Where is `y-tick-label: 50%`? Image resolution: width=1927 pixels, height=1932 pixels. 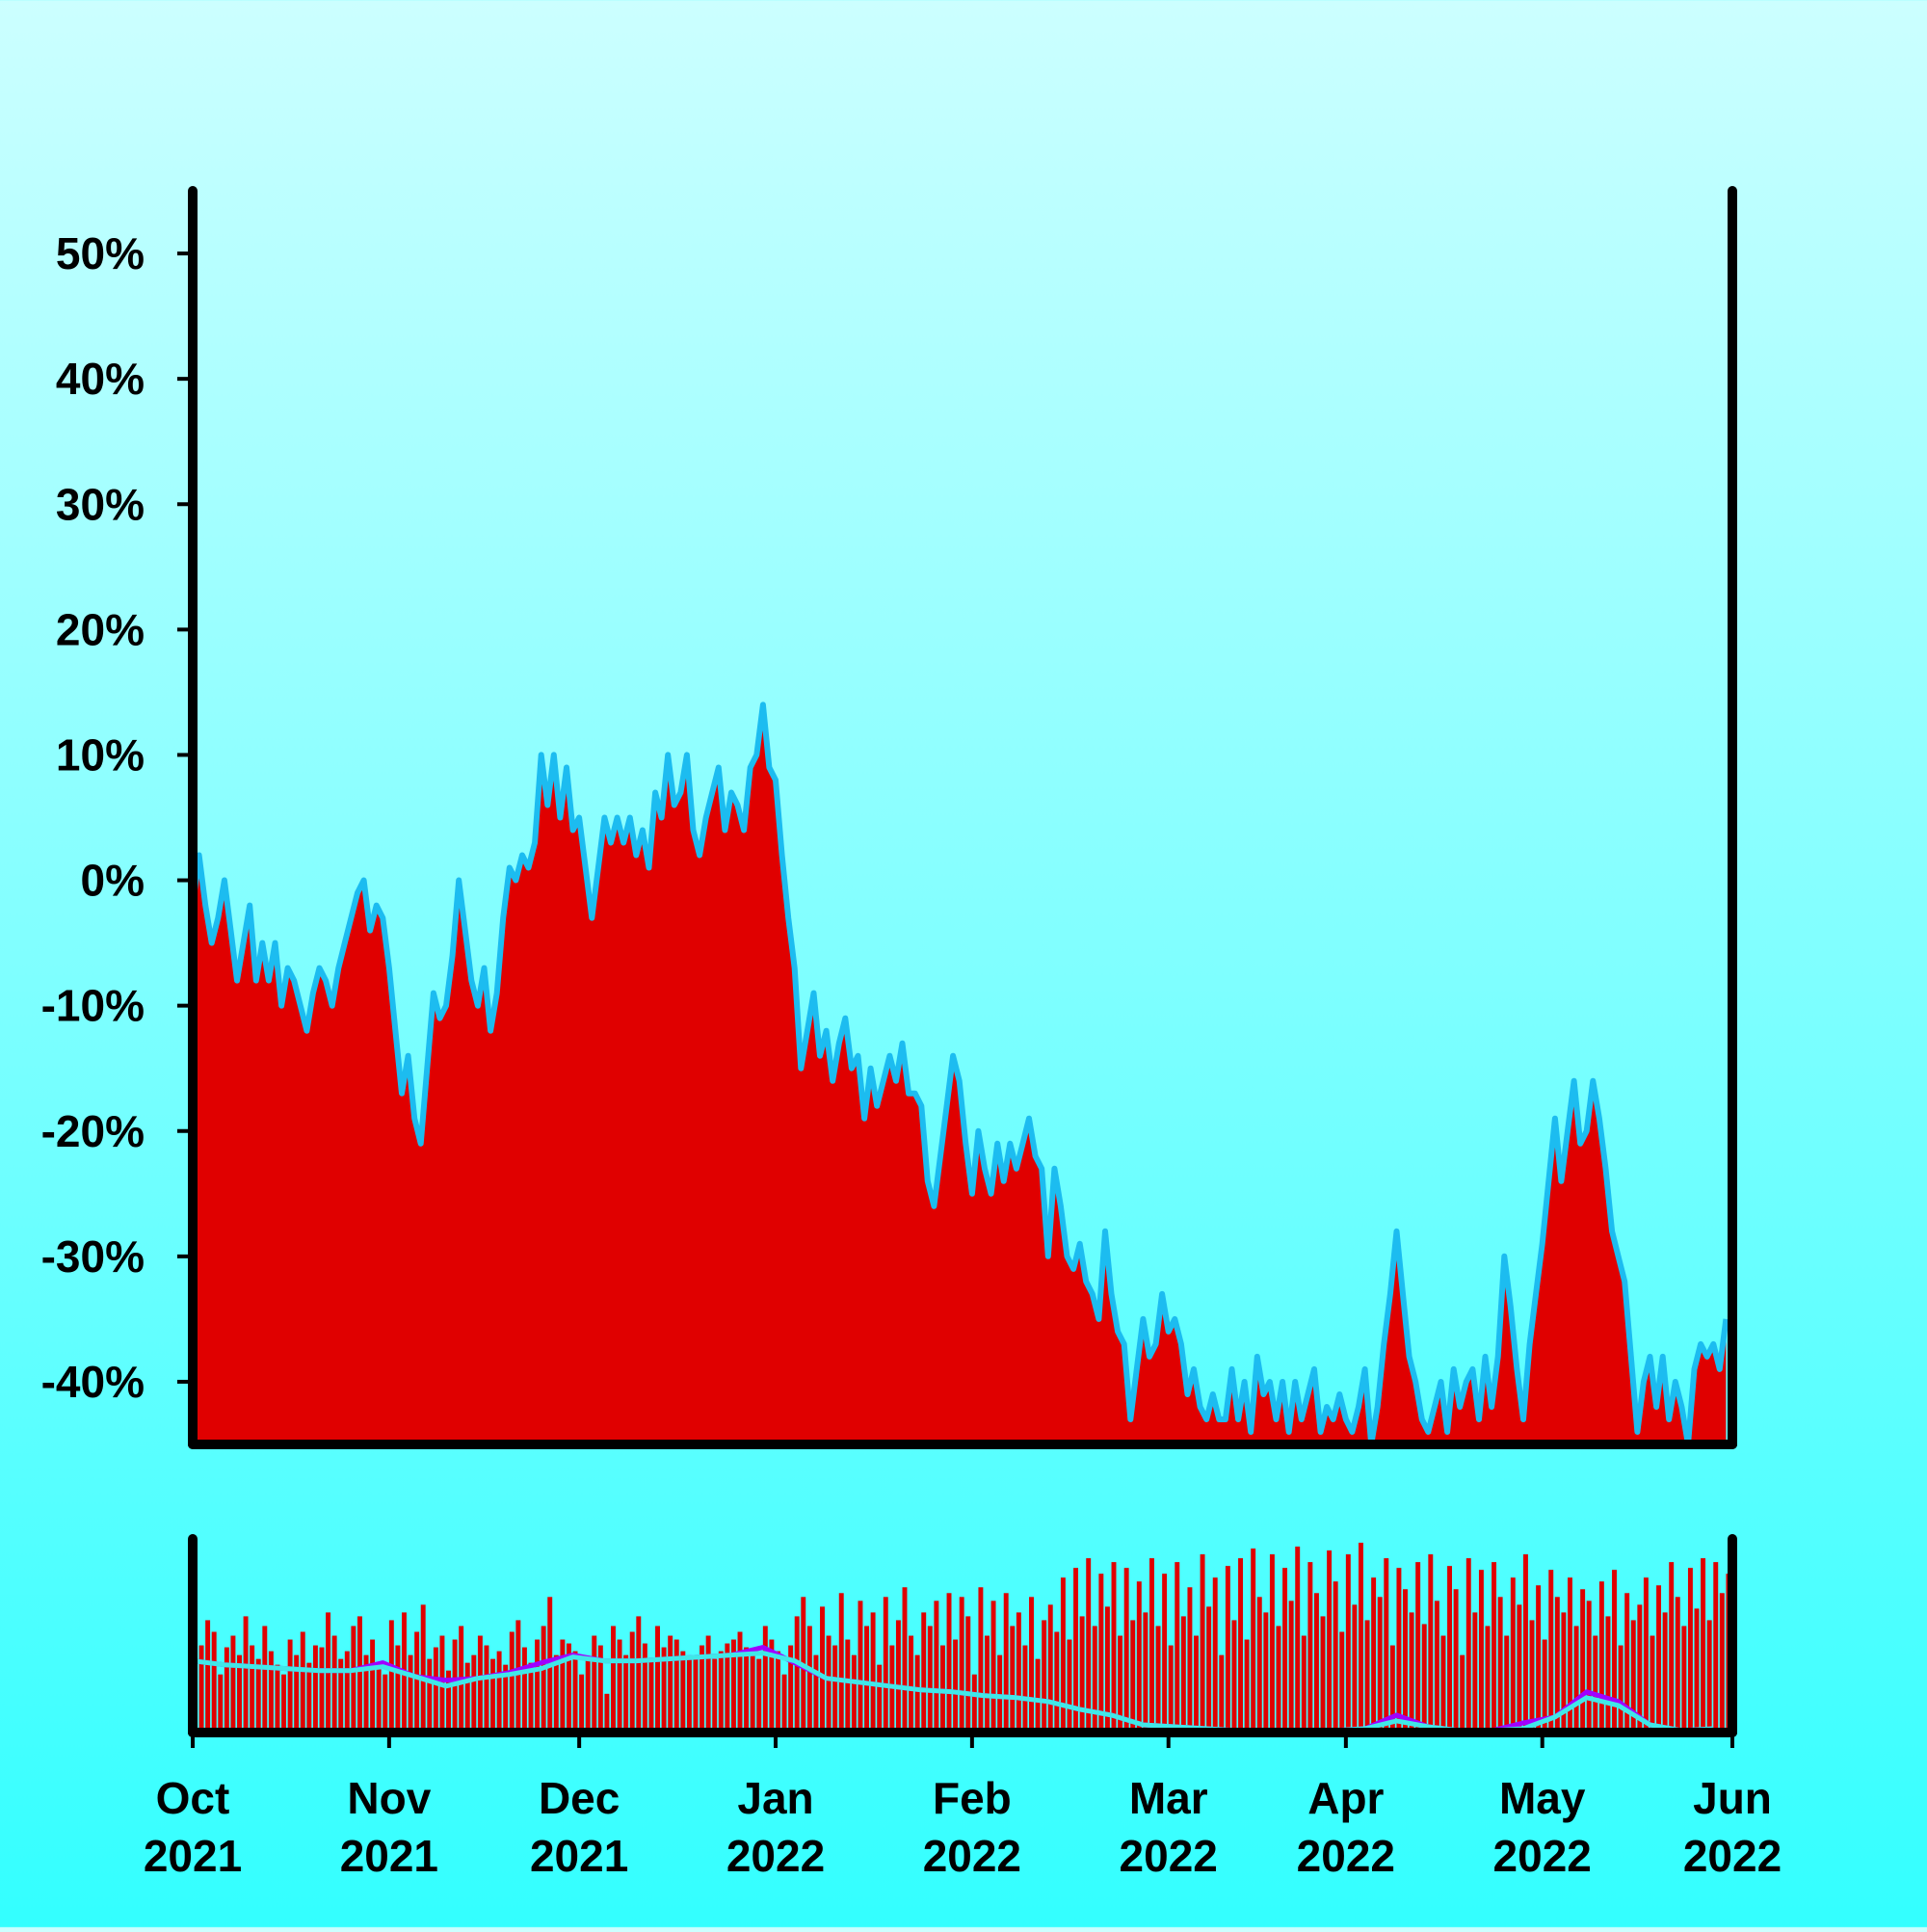
y-tick-label: 50% is located at coordinates (100, 253).